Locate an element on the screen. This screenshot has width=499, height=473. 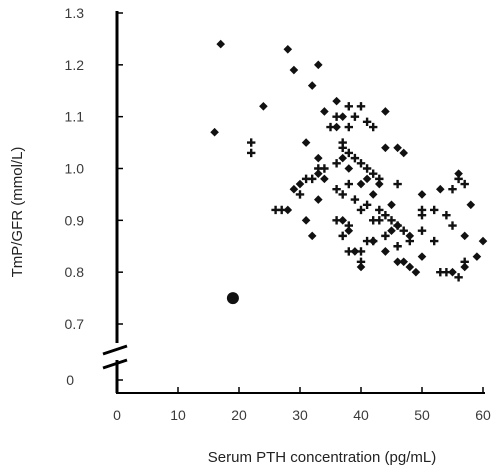
axis-break-mark is located at coordinates (115, 350).